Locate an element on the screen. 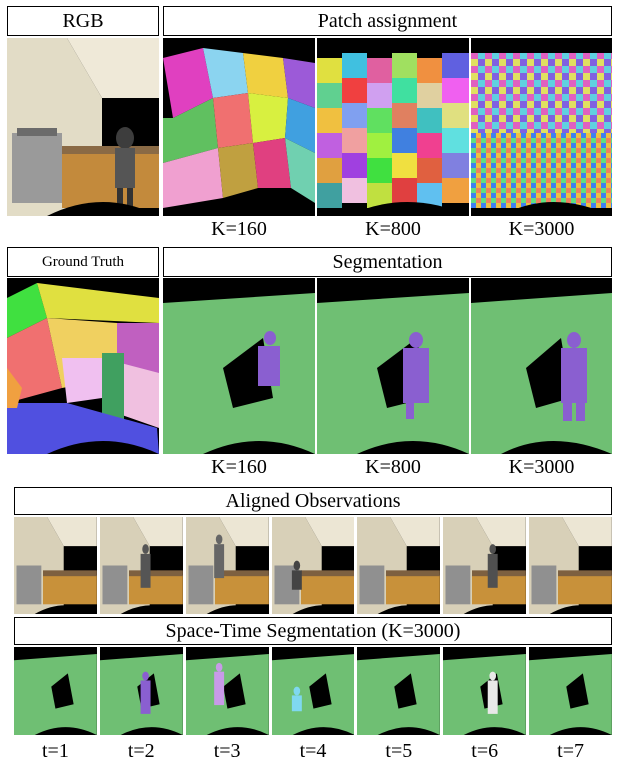  gt-title: Ground Truth is located at coordinates (83, 262).